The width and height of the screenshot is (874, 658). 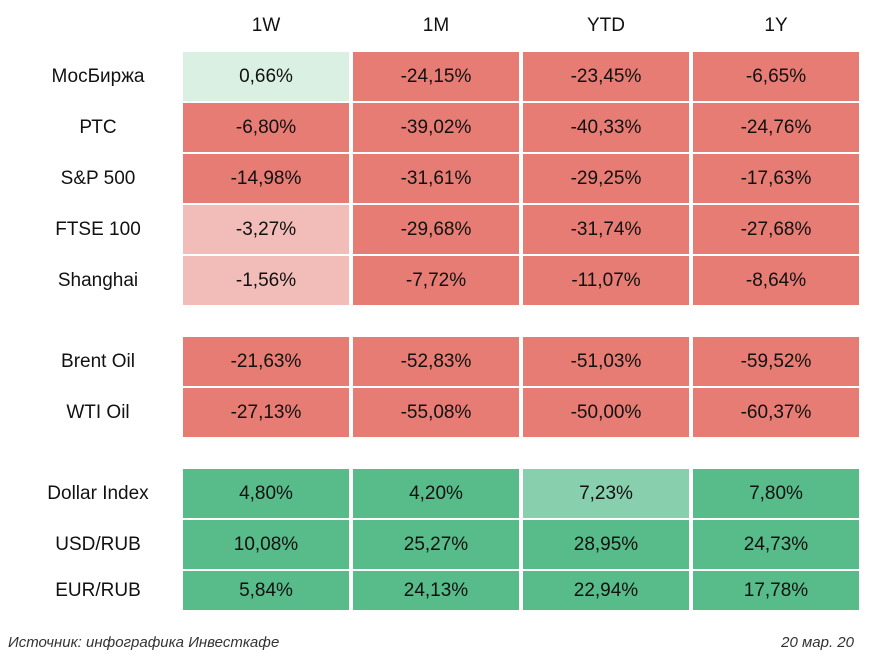 I want to click on table-cell: -24,15%, so click(x=436, y=76).